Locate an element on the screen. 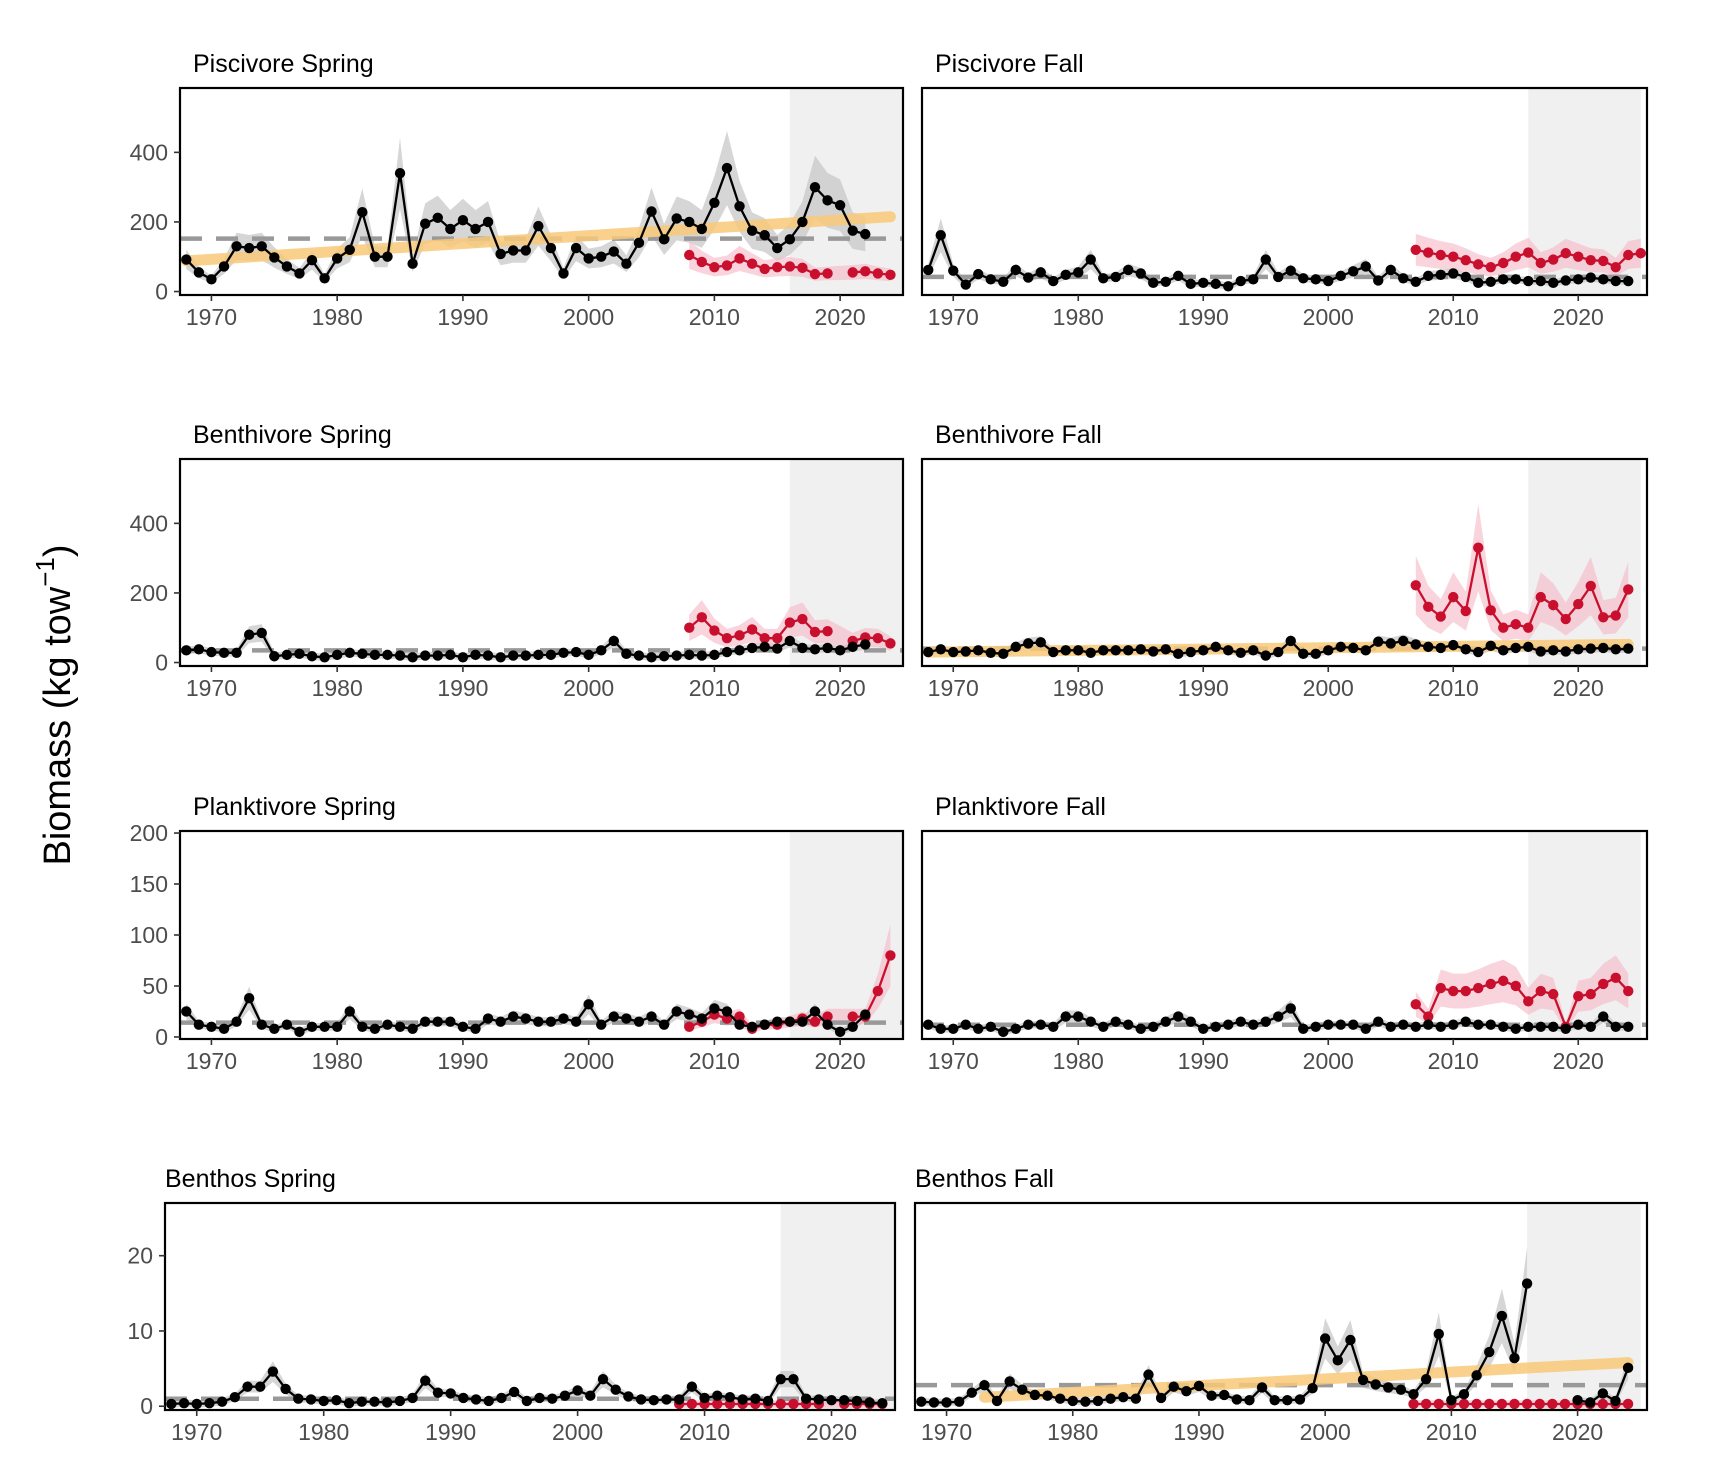 The height and width of the screenshot is (1468, 1728). y-axis-label: Biomass (kg tow−1) is located at coordinates (54, 704).